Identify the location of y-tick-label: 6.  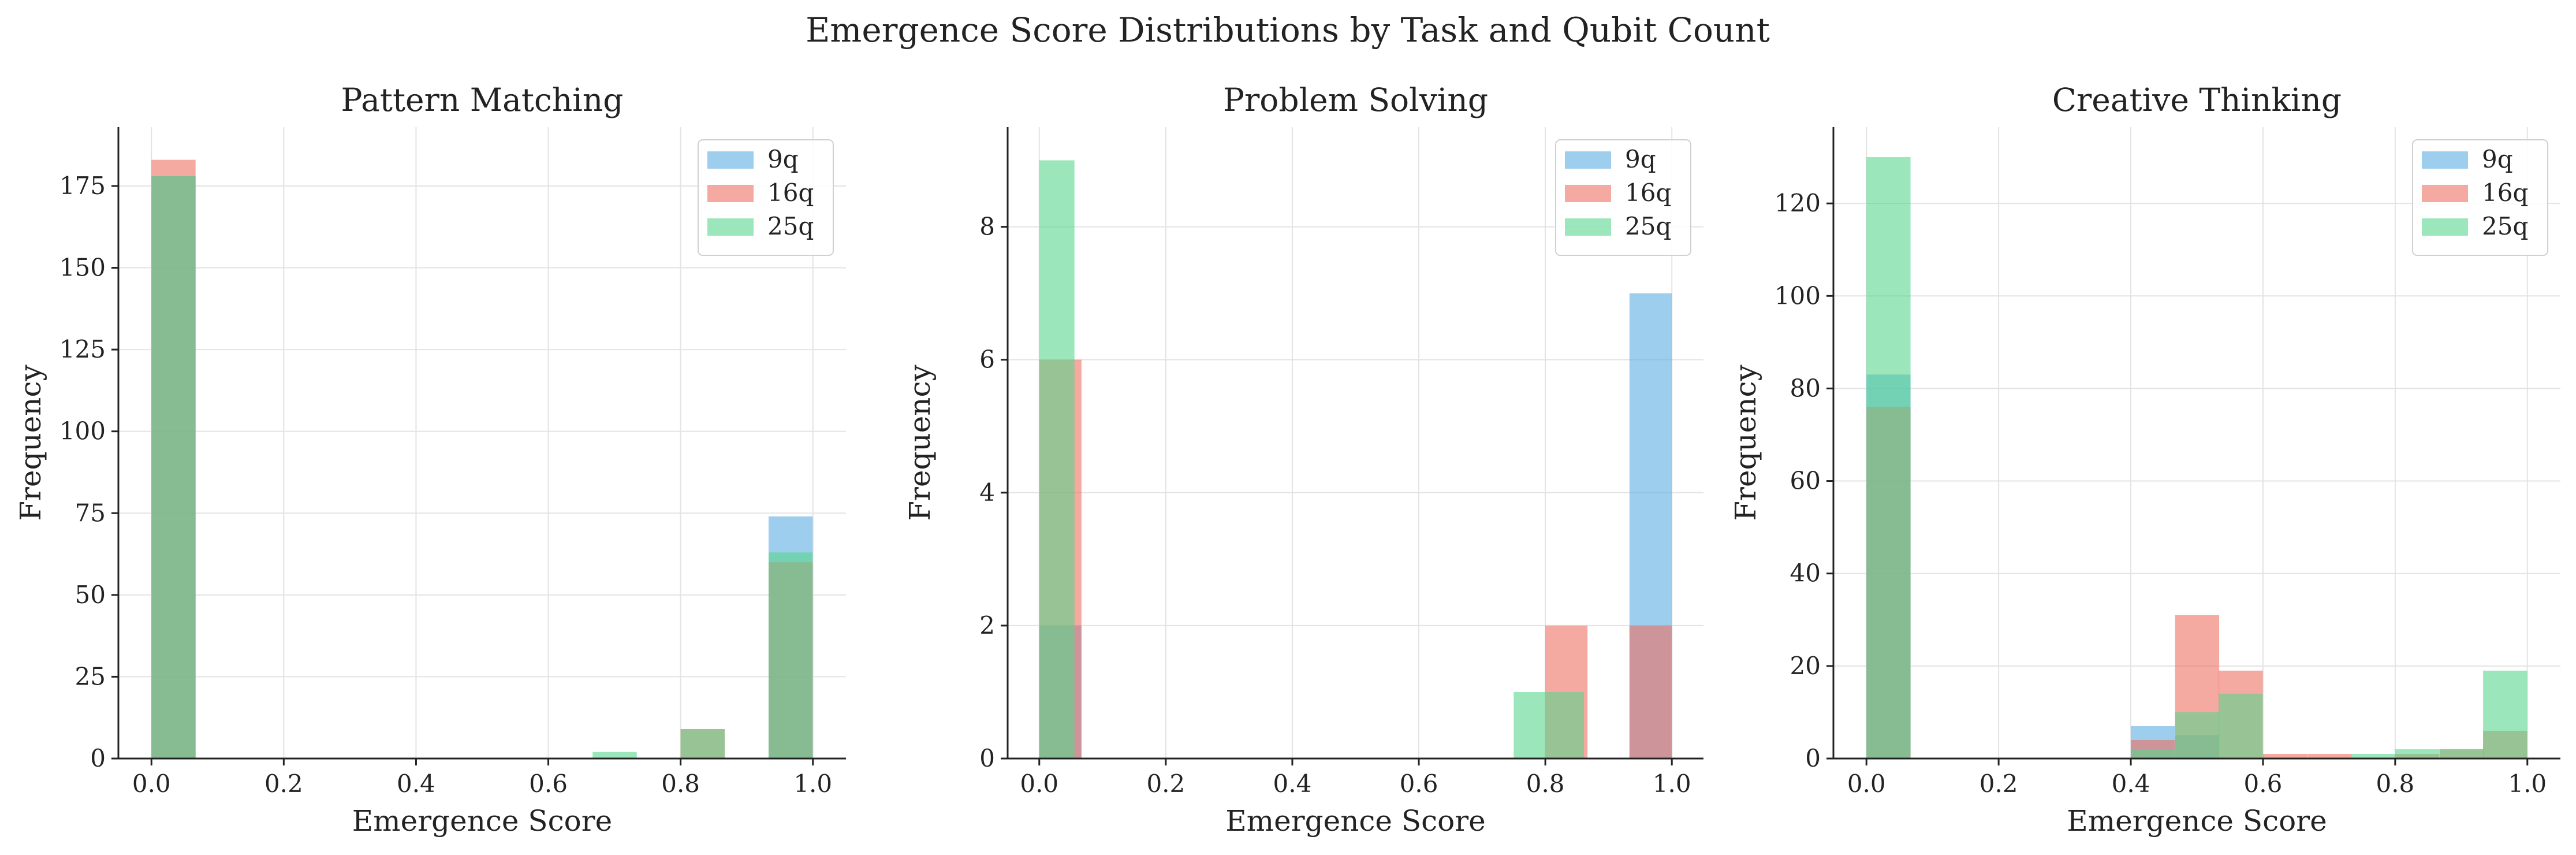
(987, 359).